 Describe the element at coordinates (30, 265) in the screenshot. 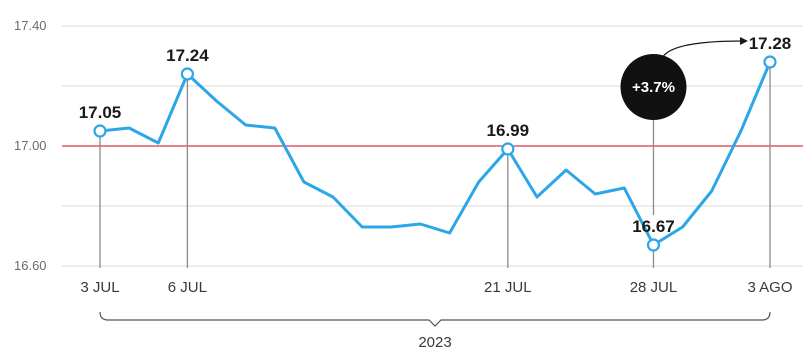

I see `y-tick-label: 16.60` at that location.